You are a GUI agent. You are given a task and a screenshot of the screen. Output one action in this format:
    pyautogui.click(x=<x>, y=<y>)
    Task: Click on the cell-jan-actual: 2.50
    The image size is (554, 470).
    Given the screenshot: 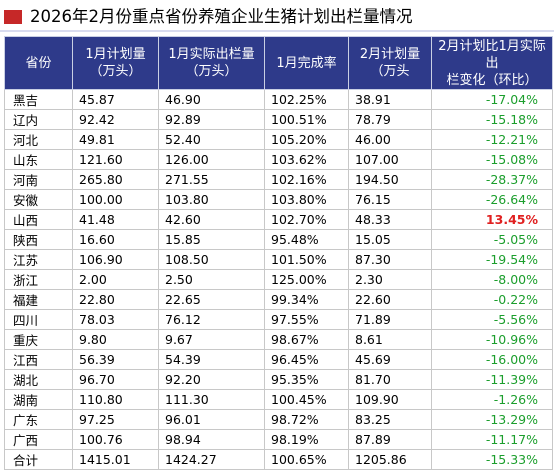 What is the action you would take?
    pyautogui.click(x=211, y=279)
    